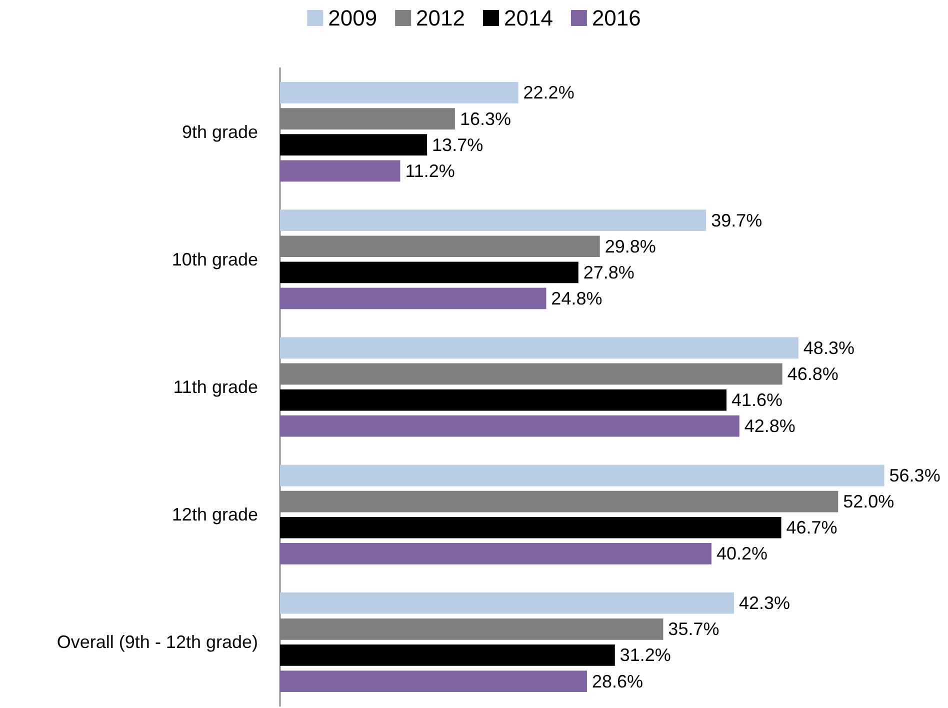 The height and width of the screenshot is (708, 948). I want to click on data-label: 42.8%, so click(770, 426).